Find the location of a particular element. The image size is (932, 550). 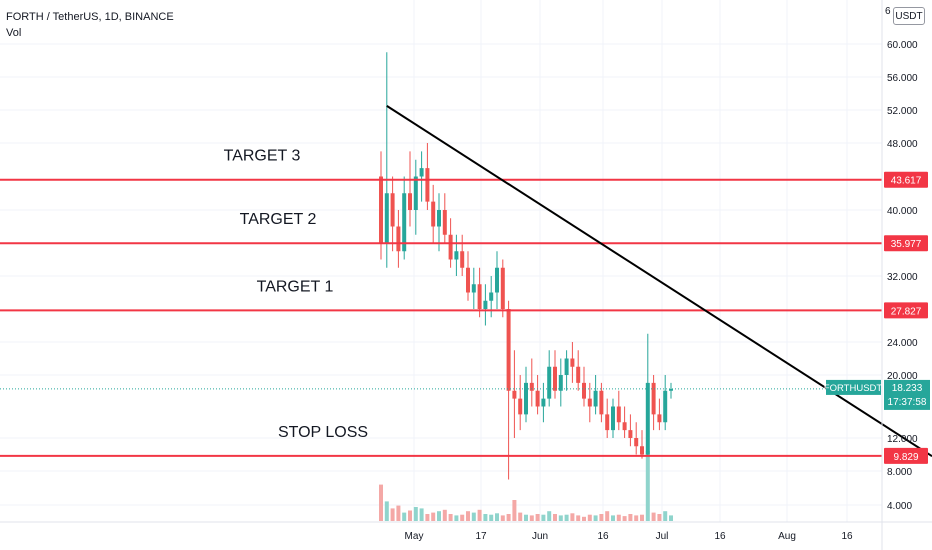

symbol-marker-label: FORTHUSDT is located at coordinates (853, 388).